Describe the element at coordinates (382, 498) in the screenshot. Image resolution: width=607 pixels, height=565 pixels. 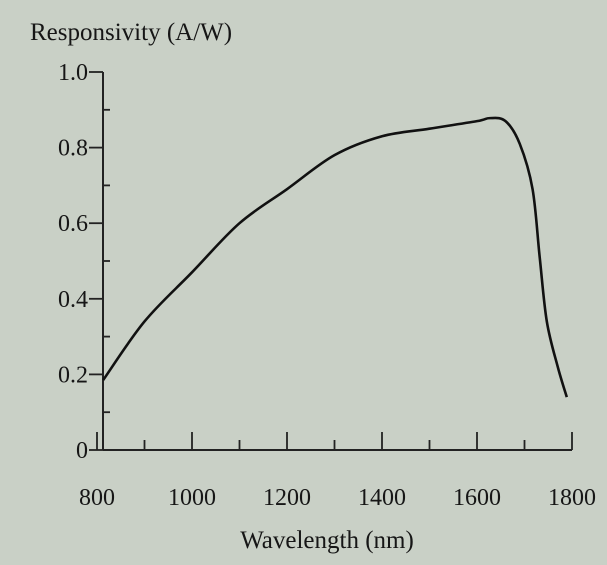
I see `x-tick-label: 1400` at that location.